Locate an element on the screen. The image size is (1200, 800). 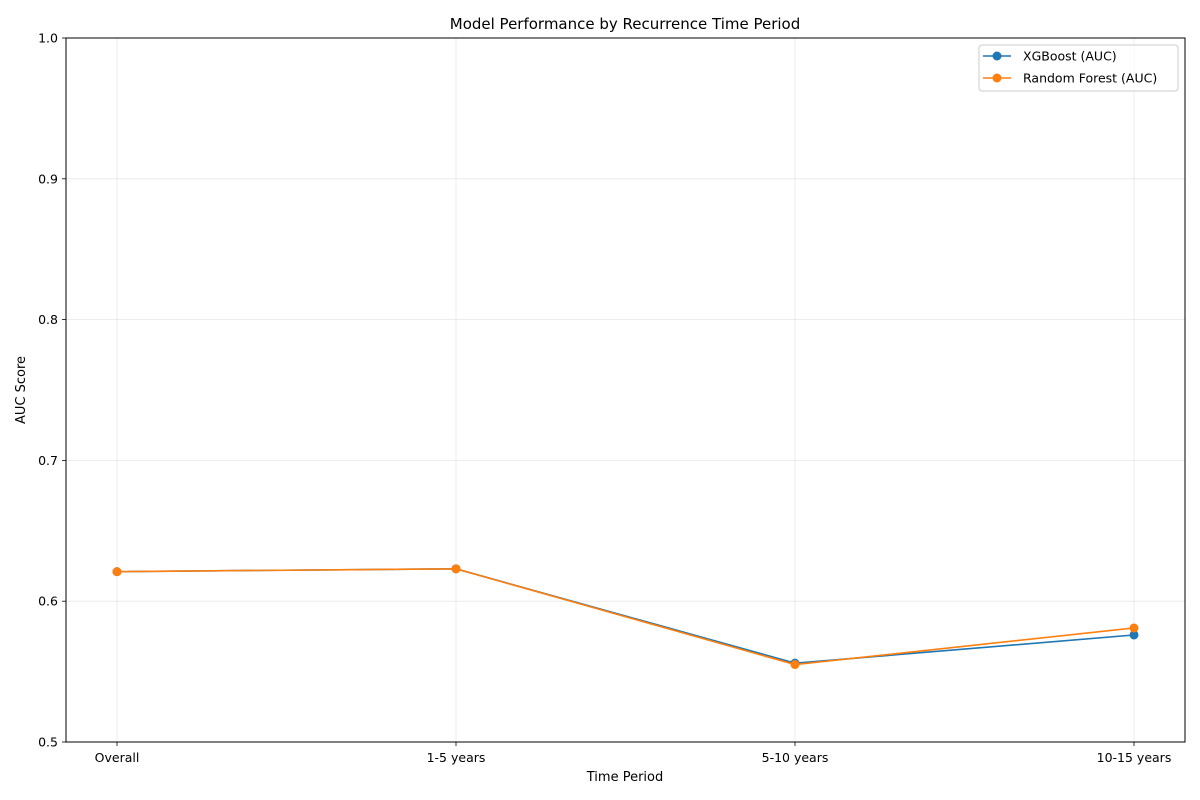
y-tick-label: 0.8 is located at coordinates (48, 319).